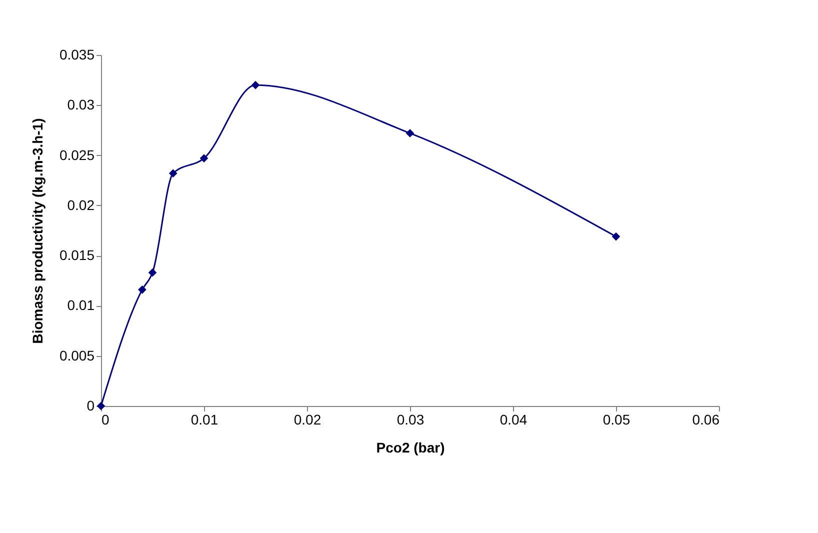 This screenshot has width=818, height=533. What do you see at coordinates (90, 406) in the screenshot?
I see `y-tick-label: 0` at bounding box center [90, 406].